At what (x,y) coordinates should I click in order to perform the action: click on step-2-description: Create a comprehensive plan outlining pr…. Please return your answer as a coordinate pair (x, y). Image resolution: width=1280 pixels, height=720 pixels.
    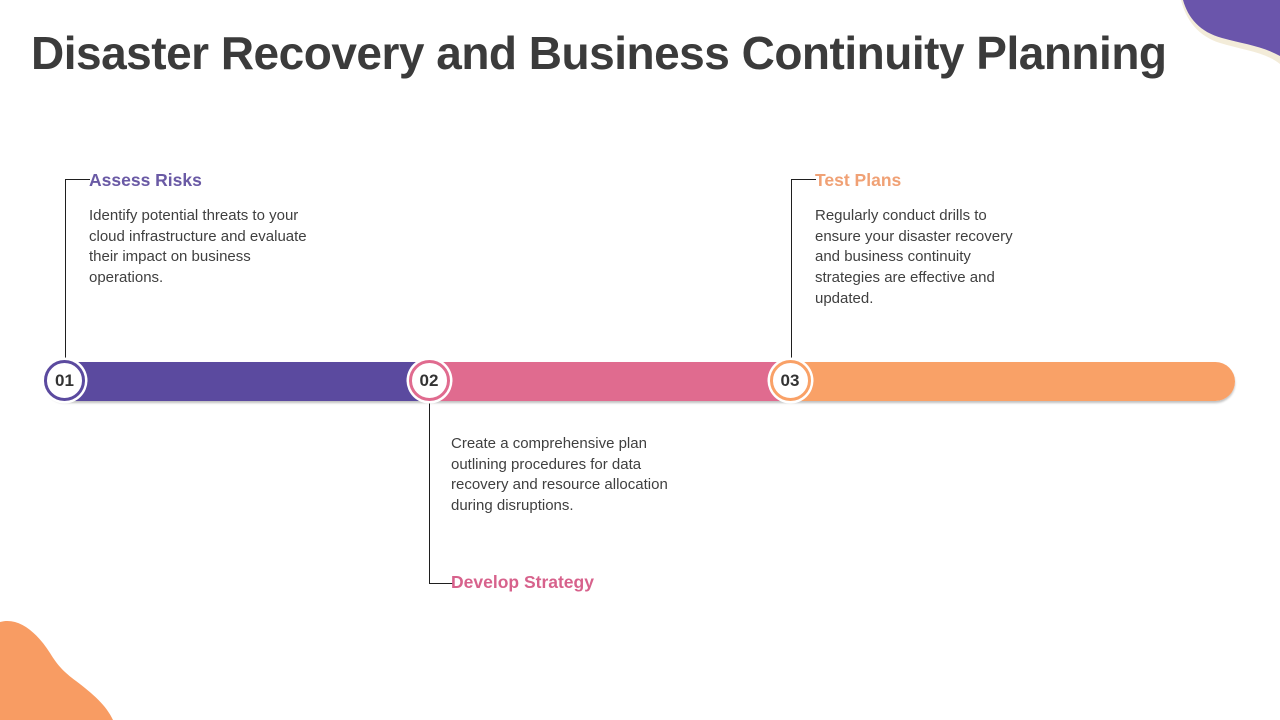
    Looking at the image, I should click on (559, 475).